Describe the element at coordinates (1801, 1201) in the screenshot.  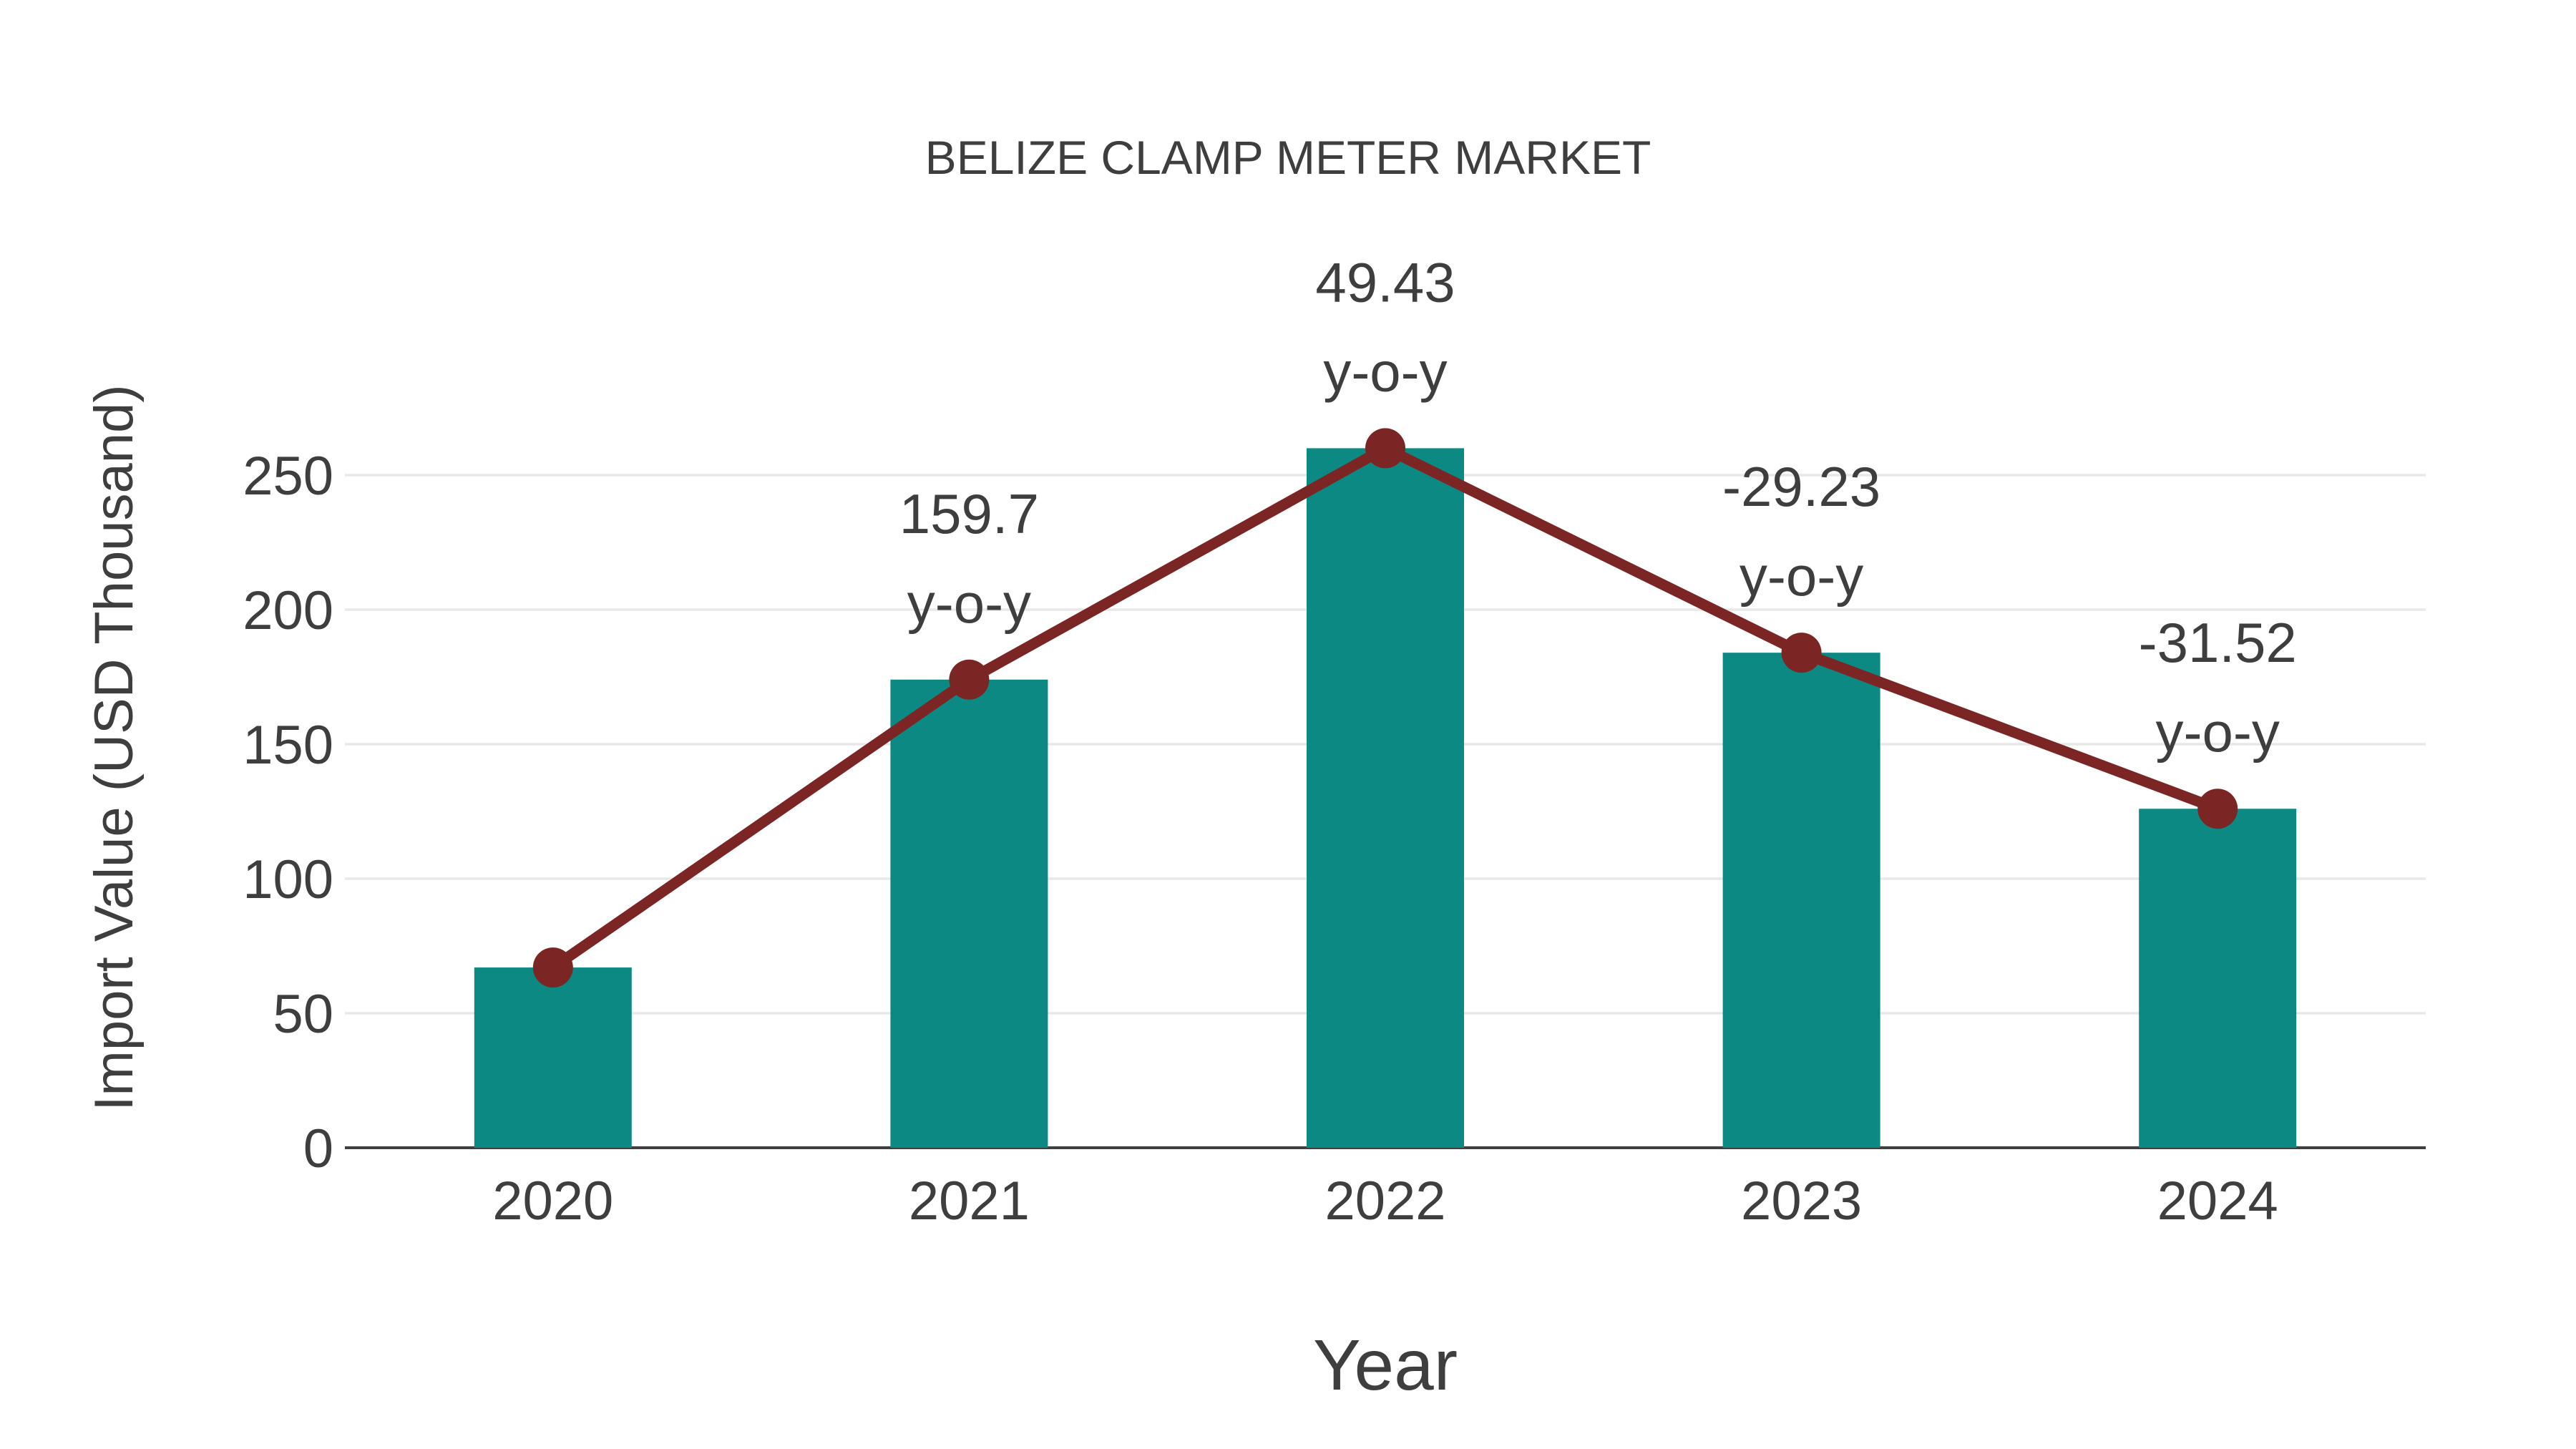
I see `x-tick-label-2023: 2023` at that location.